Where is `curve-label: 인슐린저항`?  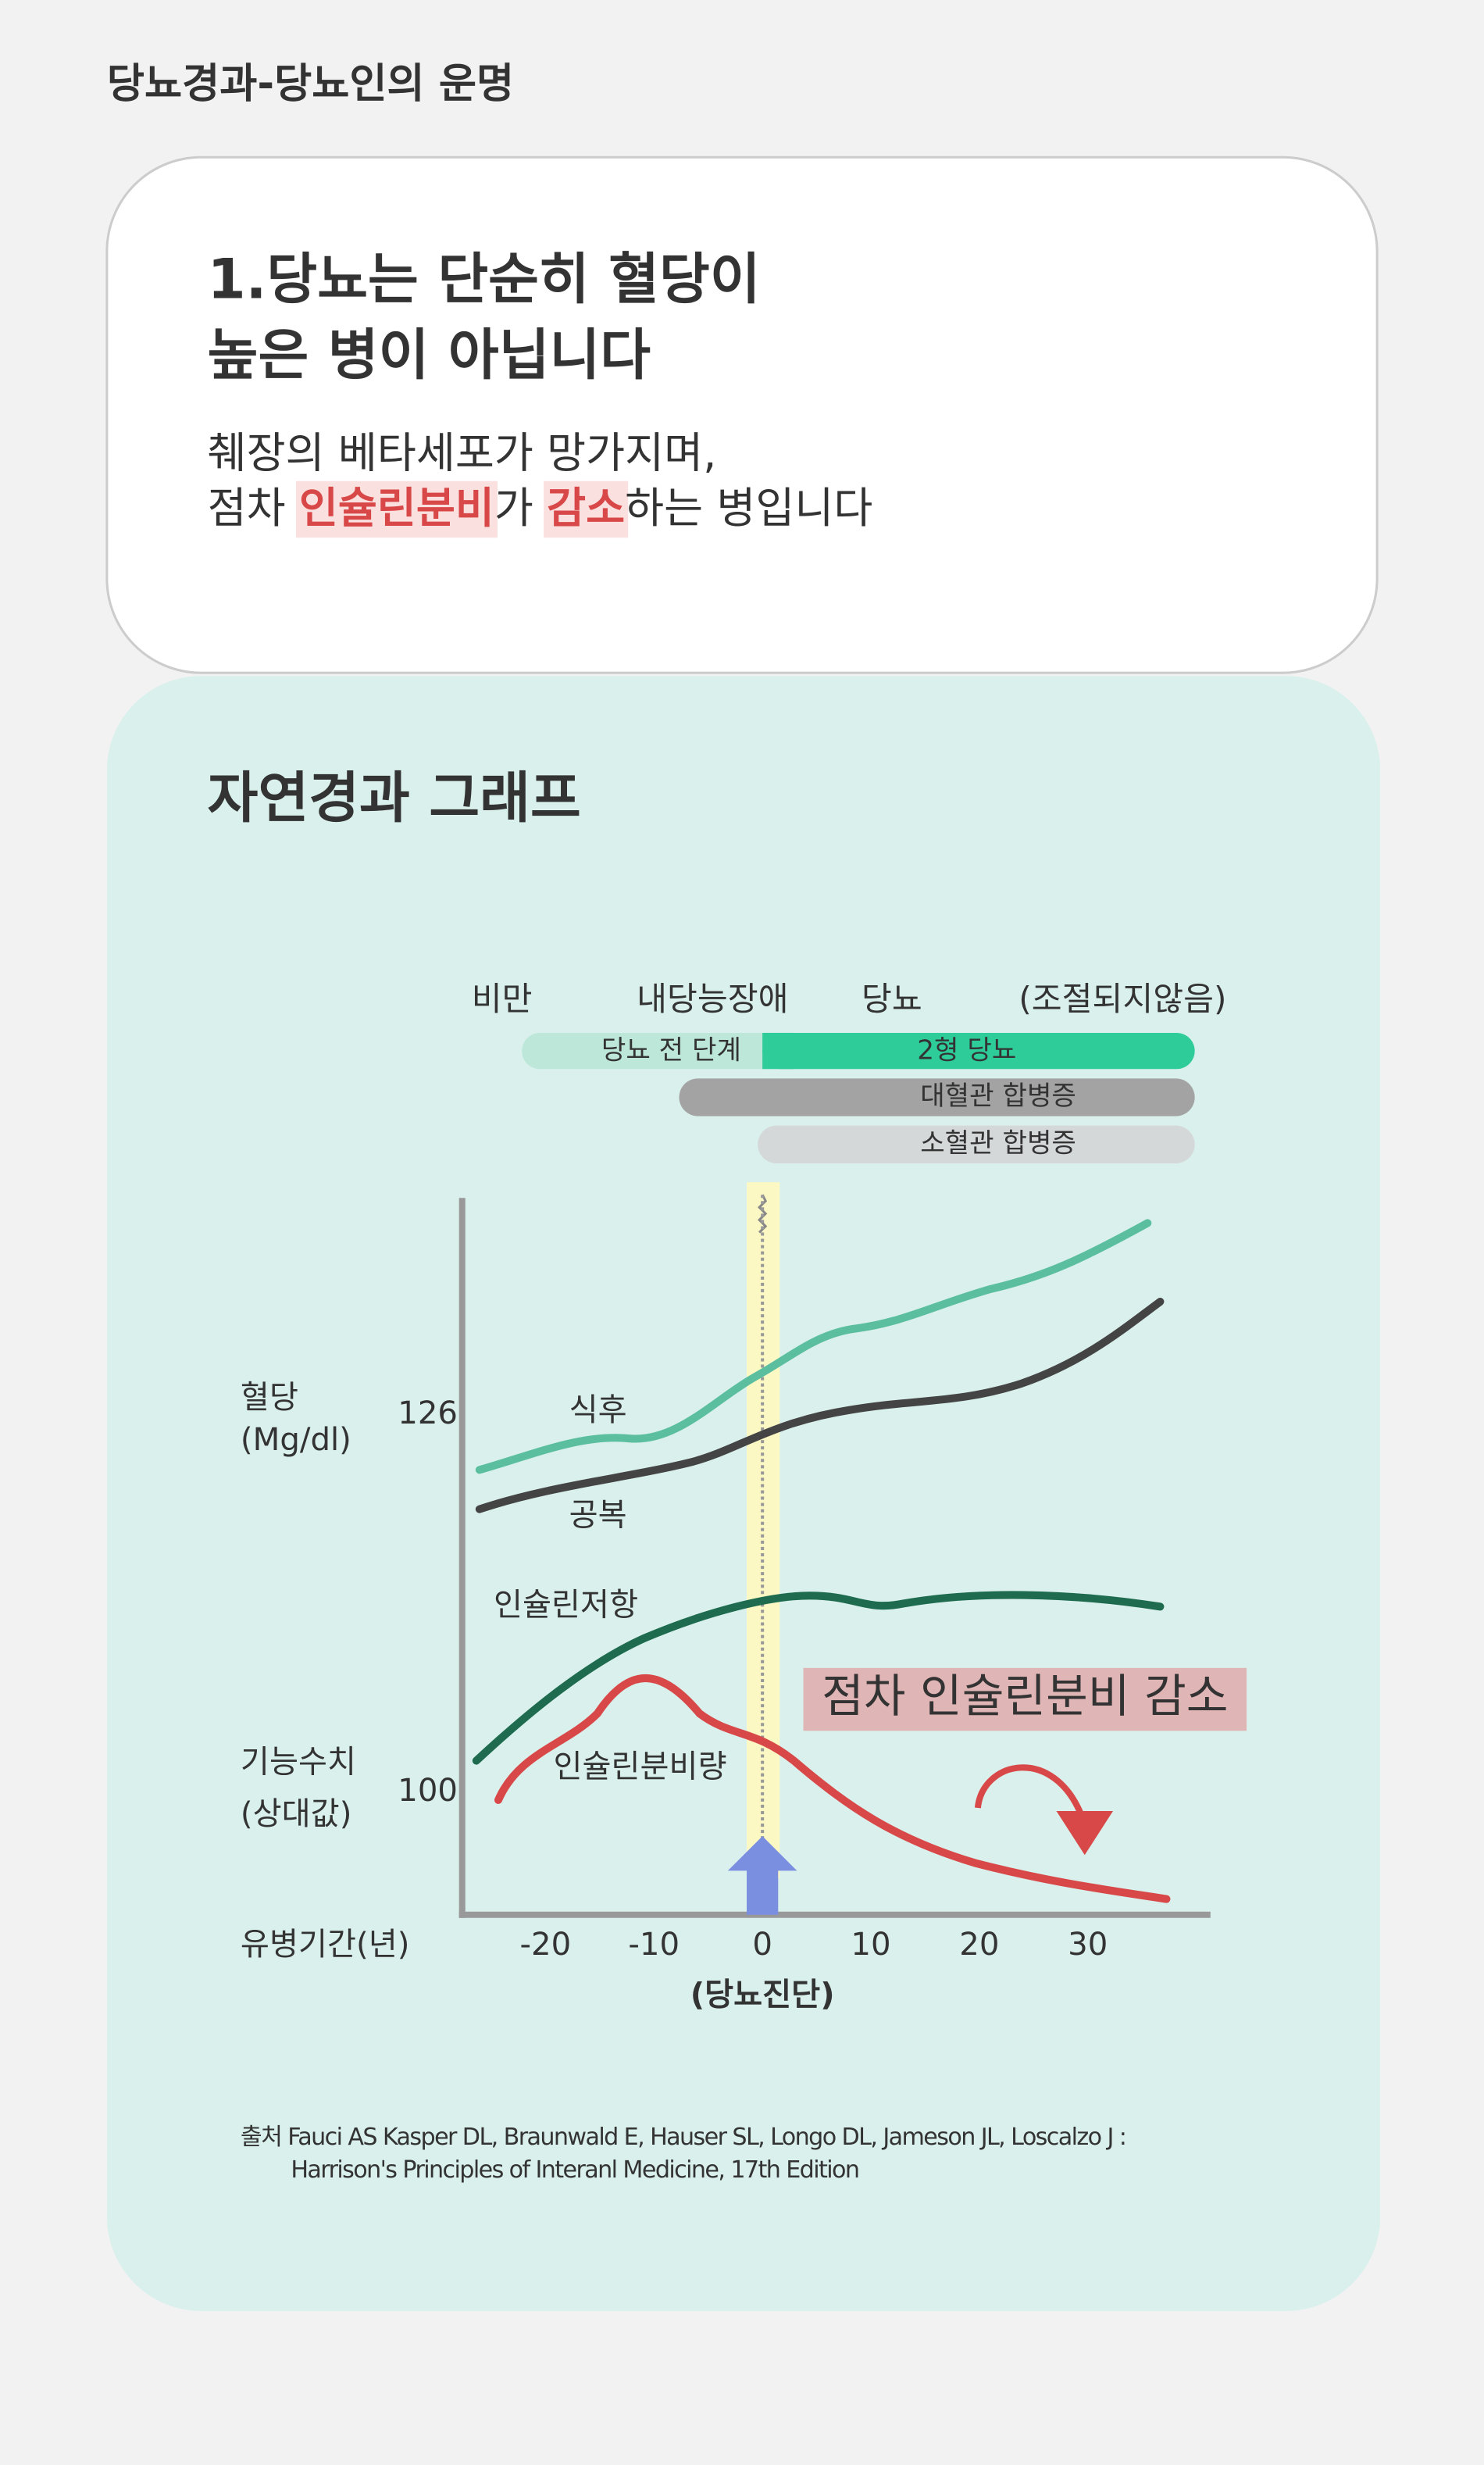
curve-label: 인슐린저항 is located at coordinates (566, 1605).